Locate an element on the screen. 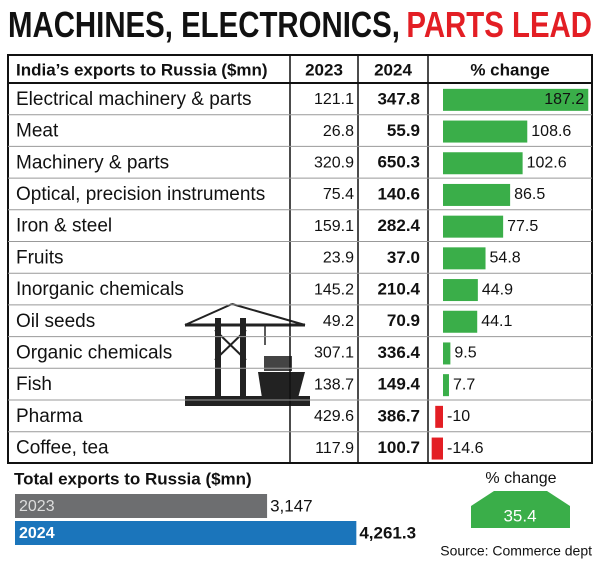 This screenshot has width=600, height=564. row-label: Optical, precision instruments is located at coordinates (140, 194).